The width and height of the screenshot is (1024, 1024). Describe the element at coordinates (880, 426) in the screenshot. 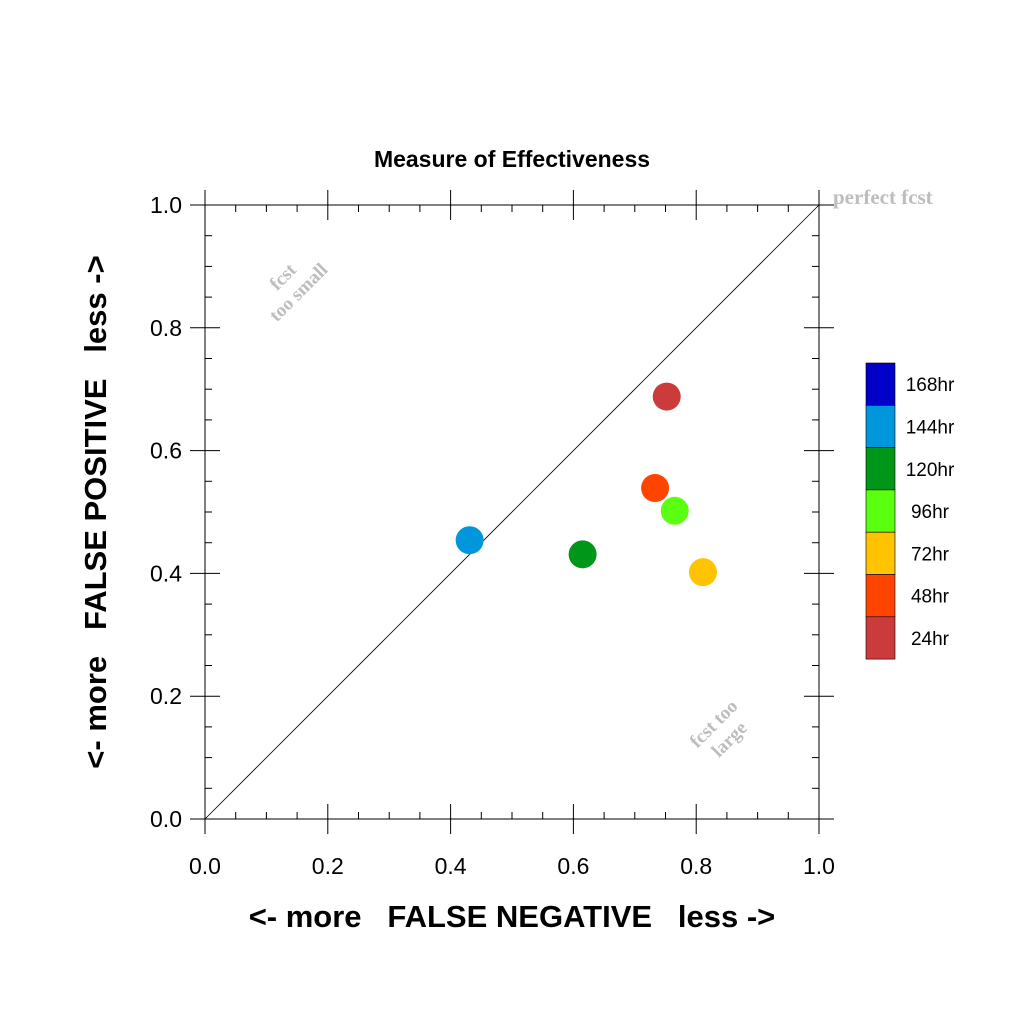

I see `legend-swatch-144hr` at that location.